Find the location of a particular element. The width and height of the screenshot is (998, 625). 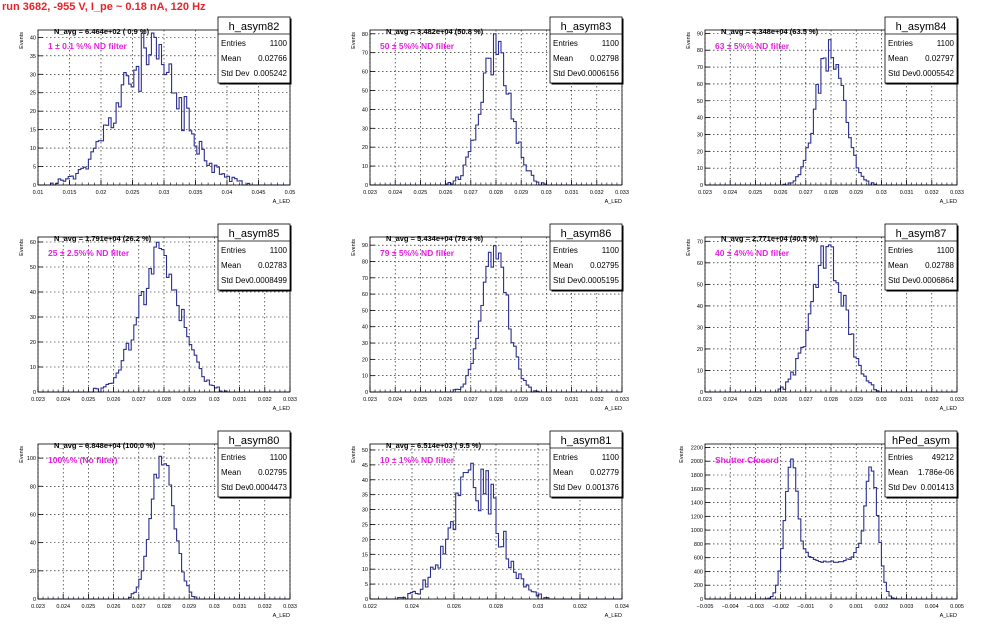

y-tick-label: 1600 is located at coordinates (697, 490).